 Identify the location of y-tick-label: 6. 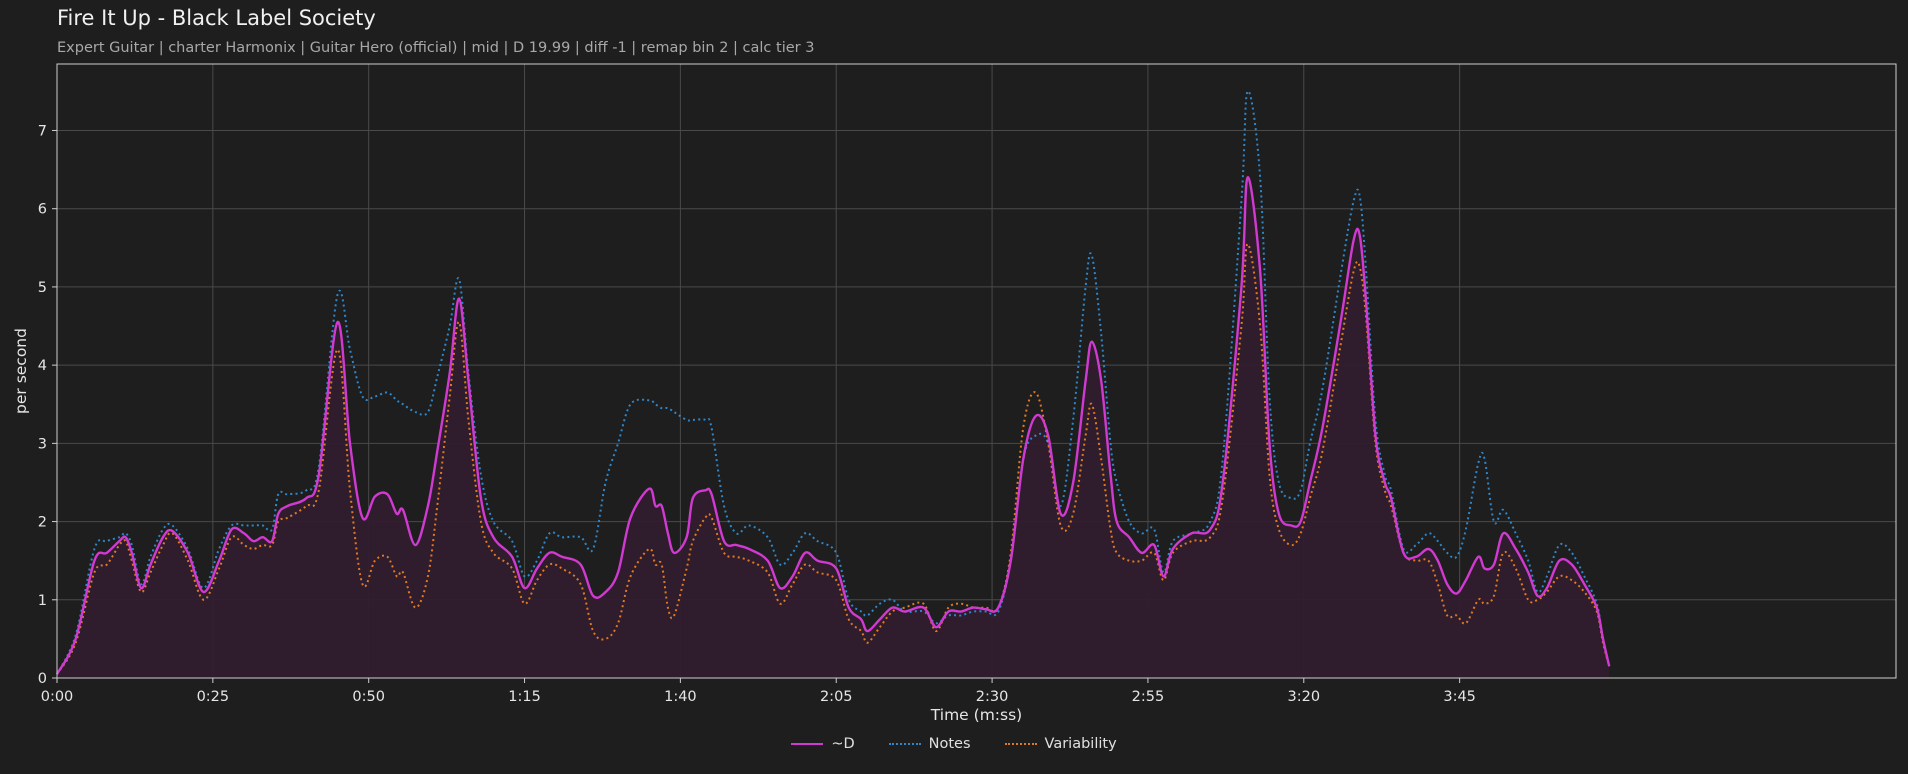
(42, 210).